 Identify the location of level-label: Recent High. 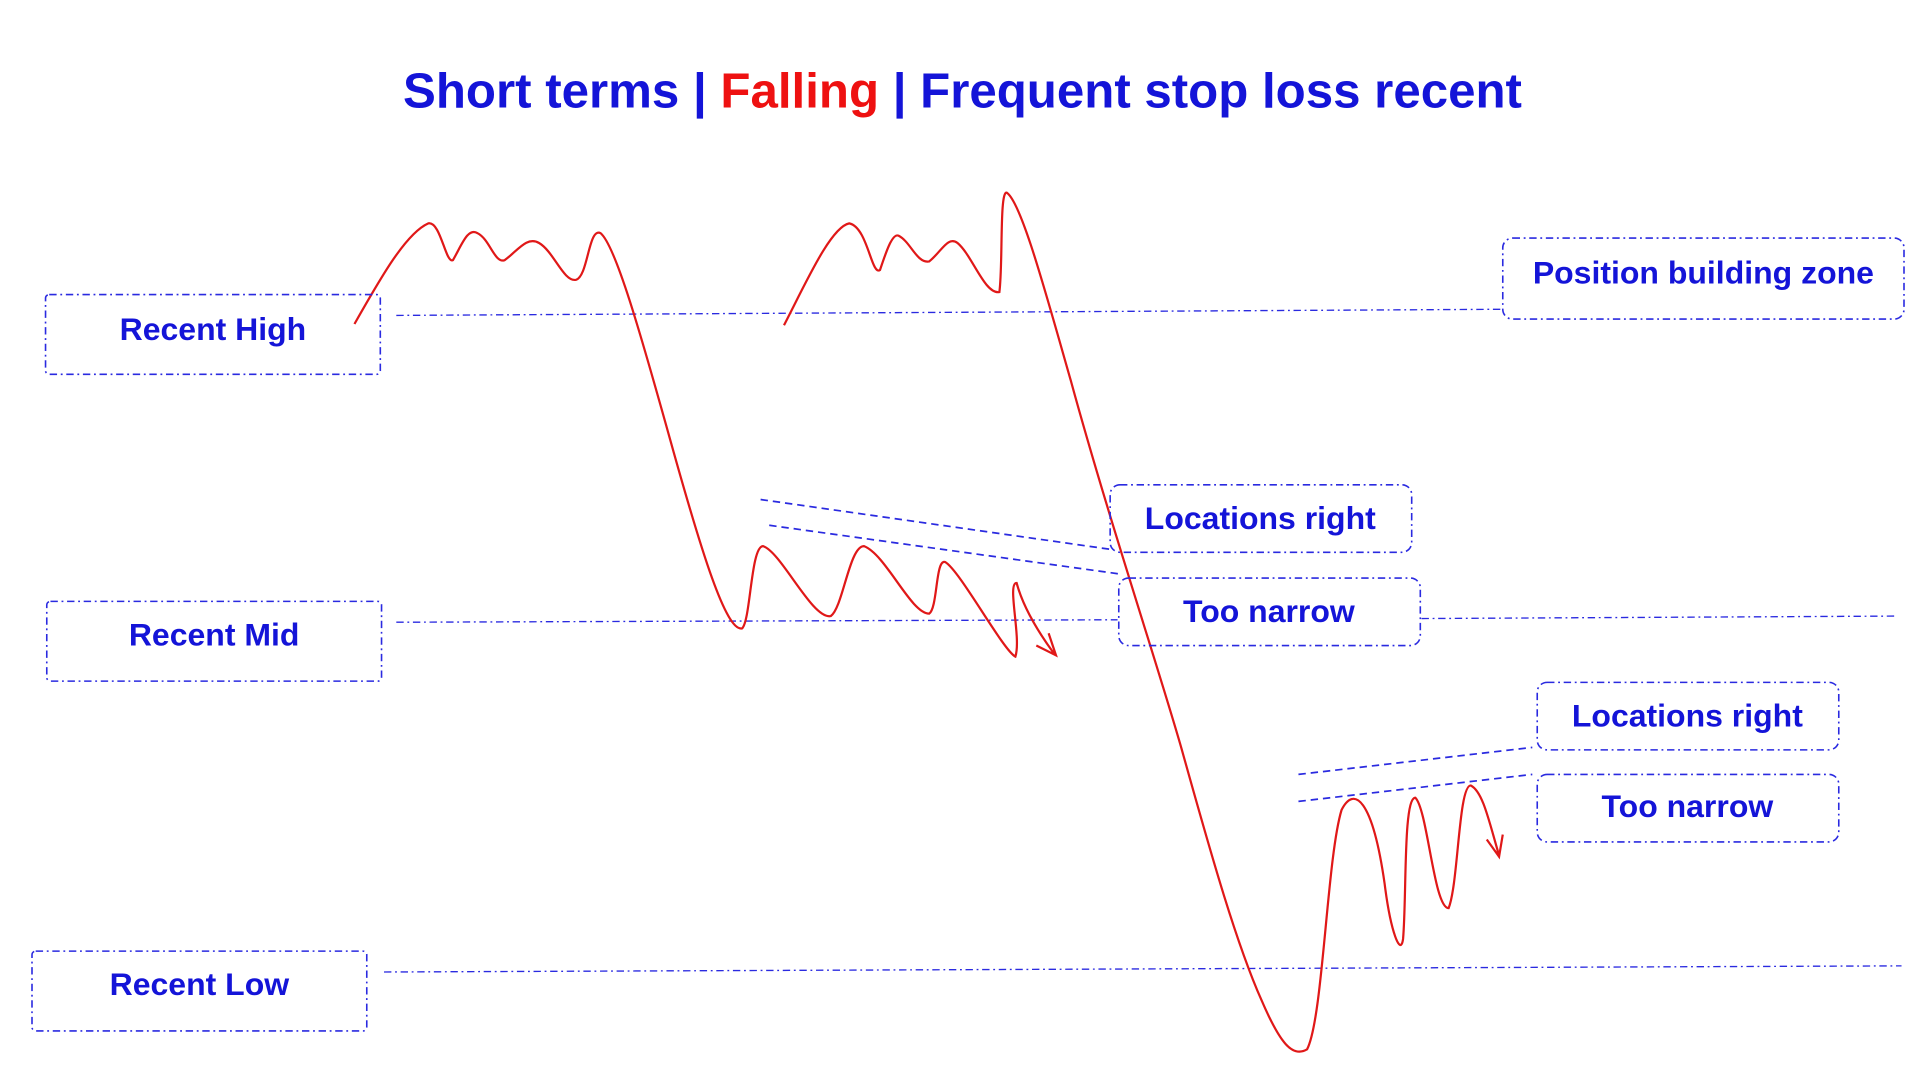
(213, 329).